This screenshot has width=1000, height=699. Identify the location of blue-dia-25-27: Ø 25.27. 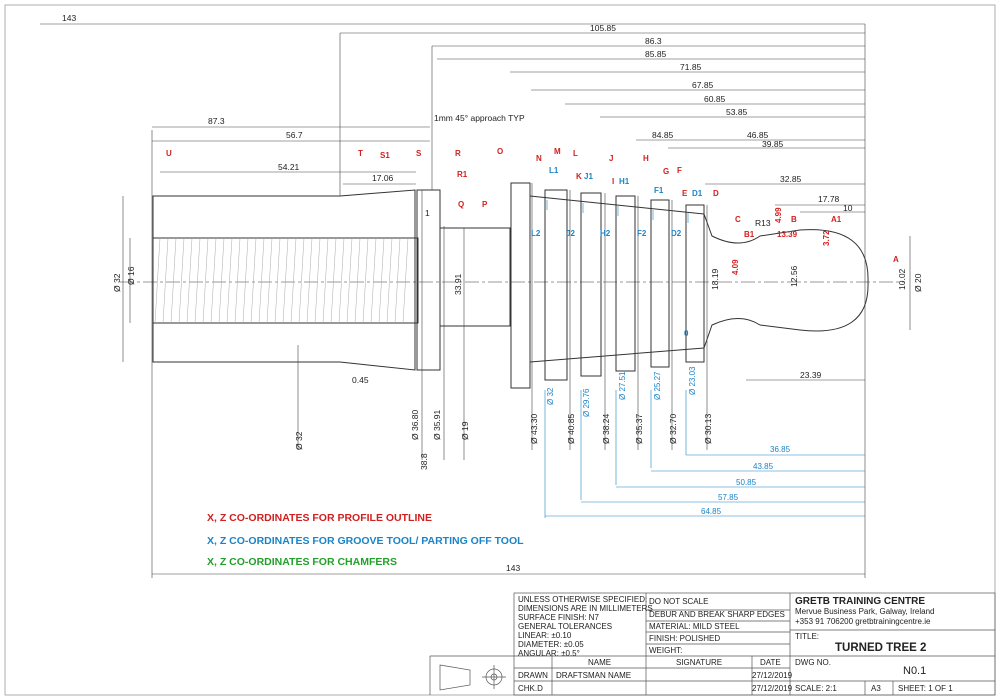
(657, 385).